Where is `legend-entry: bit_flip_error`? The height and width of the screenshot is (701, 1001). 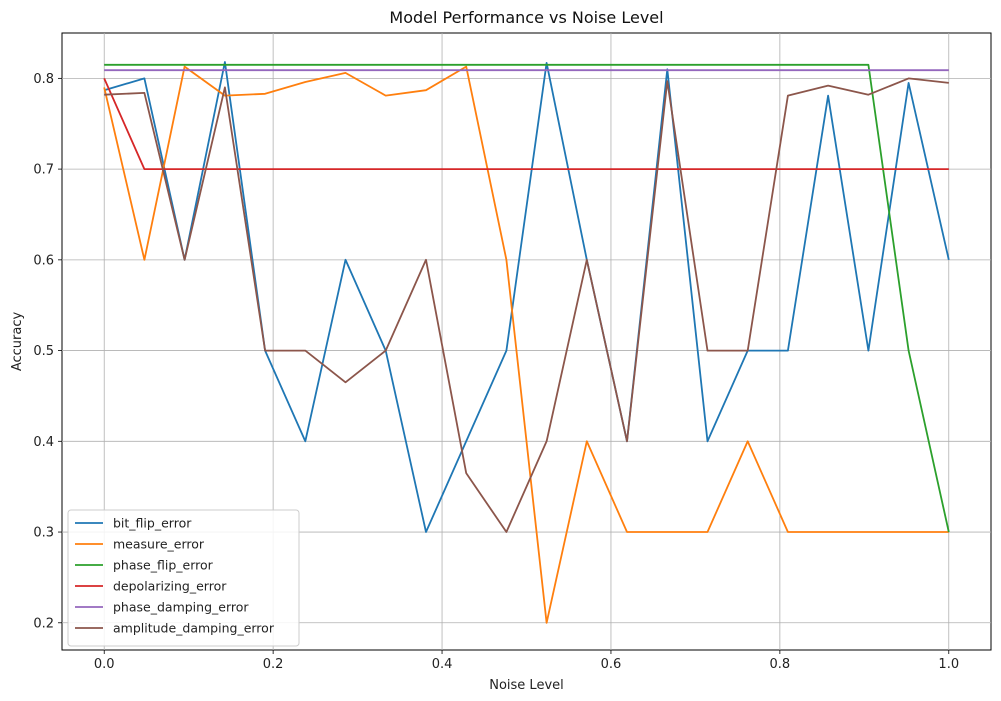
legend-entry: bit_flip_error is located at coordinates (152, 523).